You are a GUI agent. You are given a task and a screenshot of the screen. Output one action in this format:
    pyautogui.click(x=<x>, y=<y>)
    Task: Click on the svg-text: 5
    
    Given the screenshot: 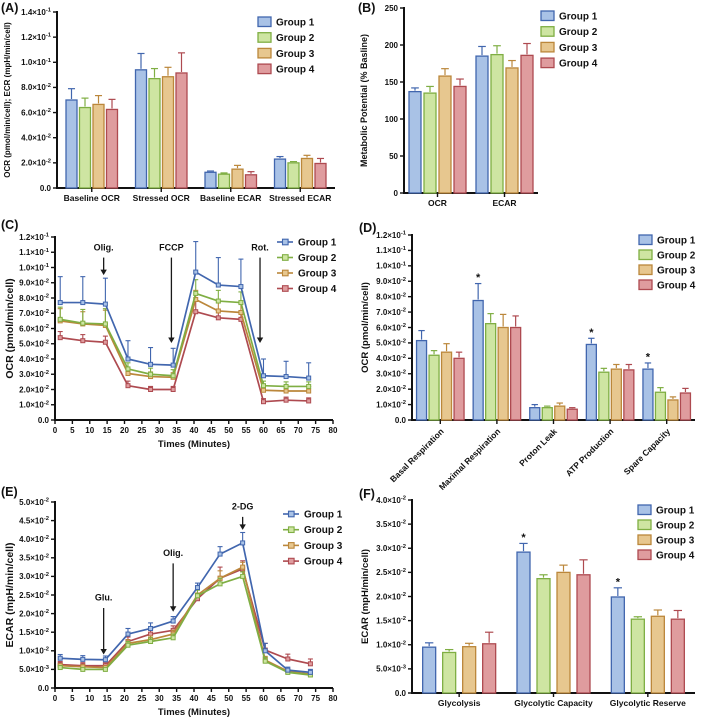 What is the action you would take?
    pyautogui.click(x=72, y=430)
    